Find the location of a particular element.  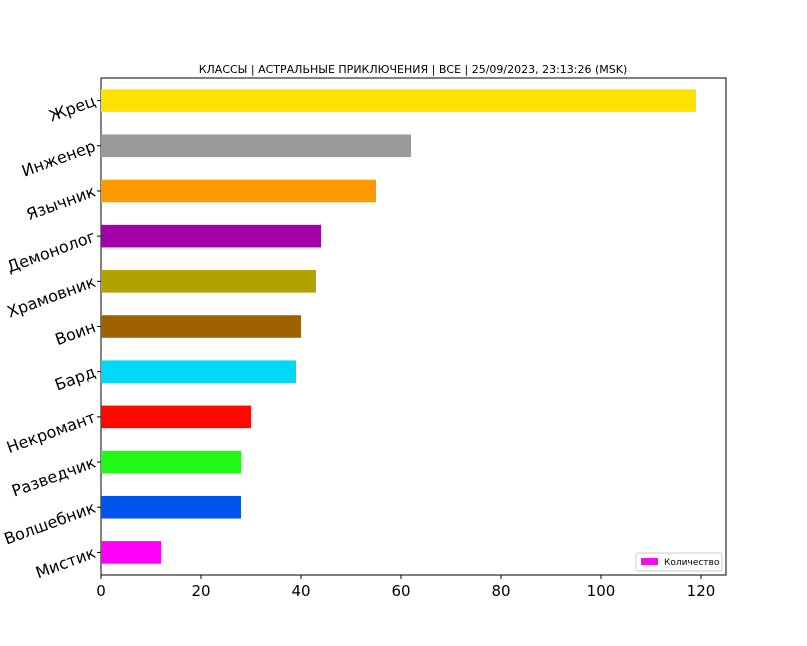

category-label: Некромант is located at coordinates (51, 432).